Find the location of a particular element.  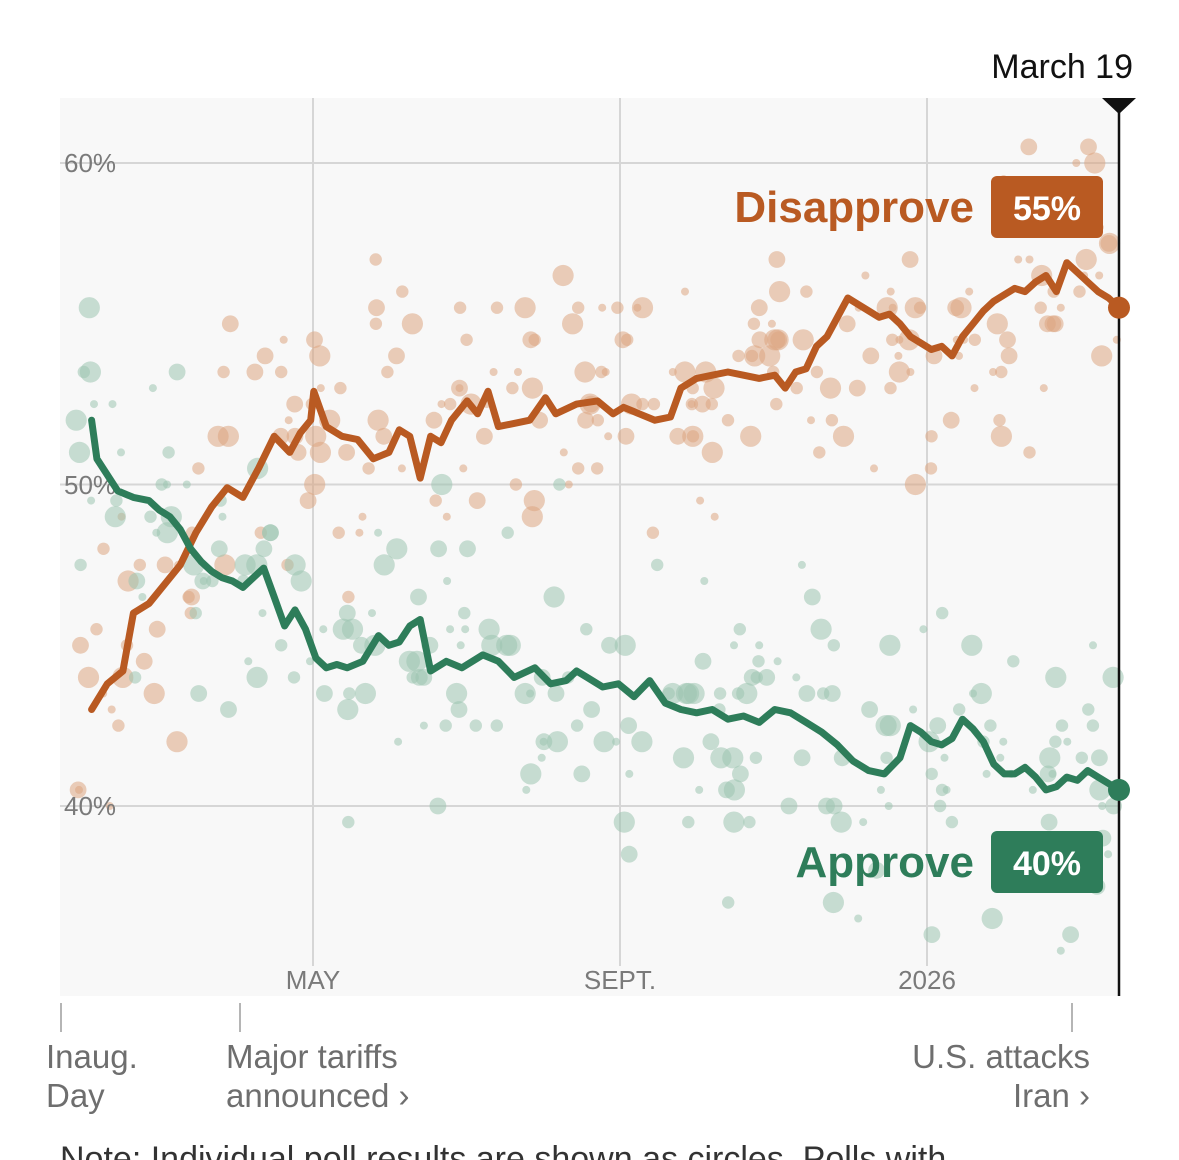

event-label-tariffs-line2: announced › is located at coordinates (317, 1095).